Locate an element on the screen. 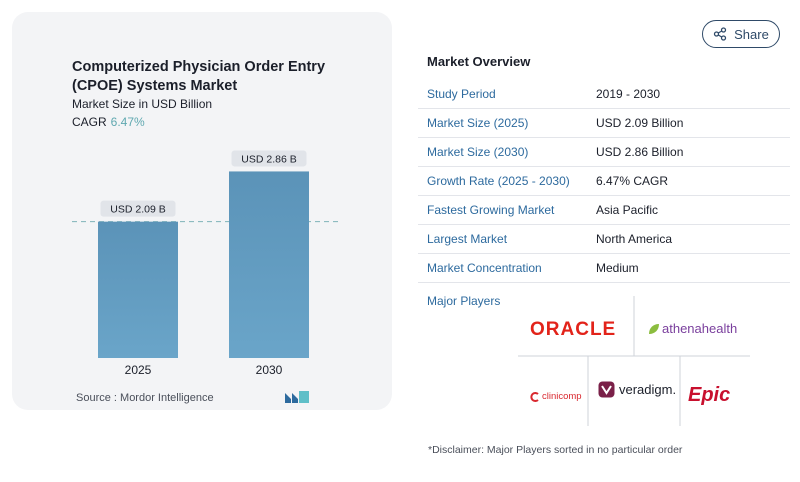 This screenshot has width=800, height=482. overview-value: USD 2.86 Billion is located at coordinates (640, 152).